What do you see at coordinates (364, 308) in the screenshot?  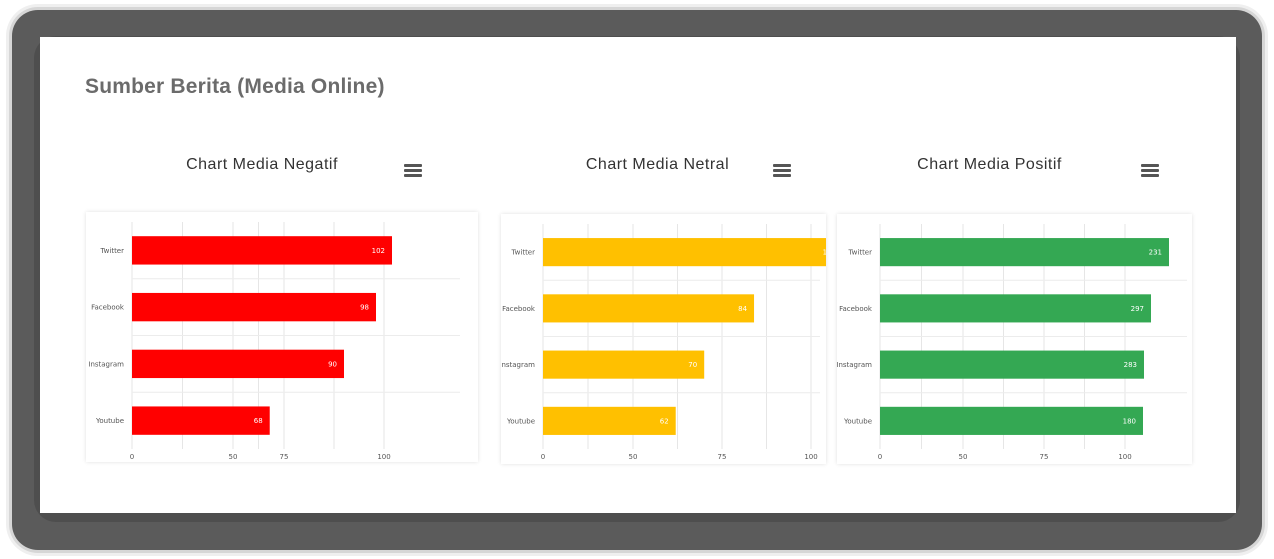 I see `data-label: 98` at bounding box center [364, 308].